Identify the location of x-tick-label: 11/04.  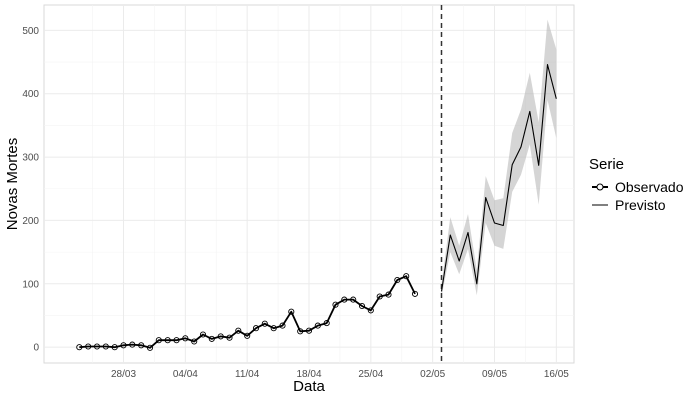
(247, 374).